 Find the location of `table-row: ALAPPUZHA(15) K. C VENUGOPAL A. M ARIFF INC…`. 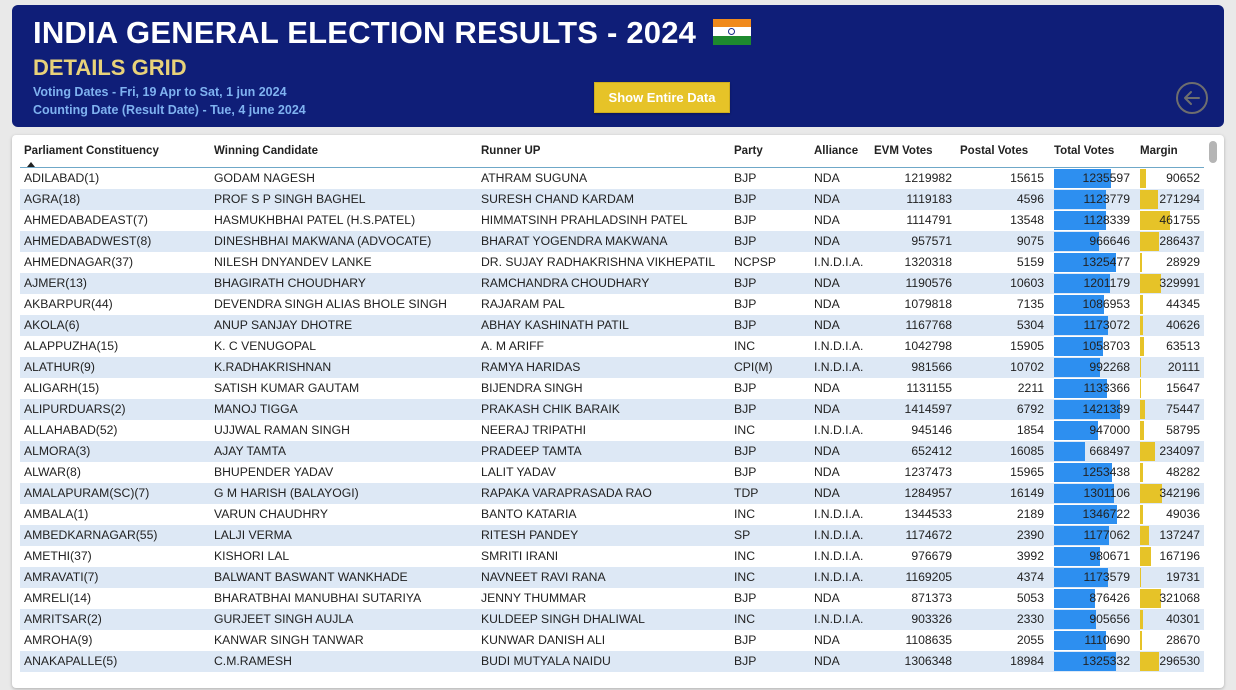

table-row: ALAPPUZHA(15) K. C VENUGOPAL A. M ARIFF INC… is located at coordinates (612, 346).